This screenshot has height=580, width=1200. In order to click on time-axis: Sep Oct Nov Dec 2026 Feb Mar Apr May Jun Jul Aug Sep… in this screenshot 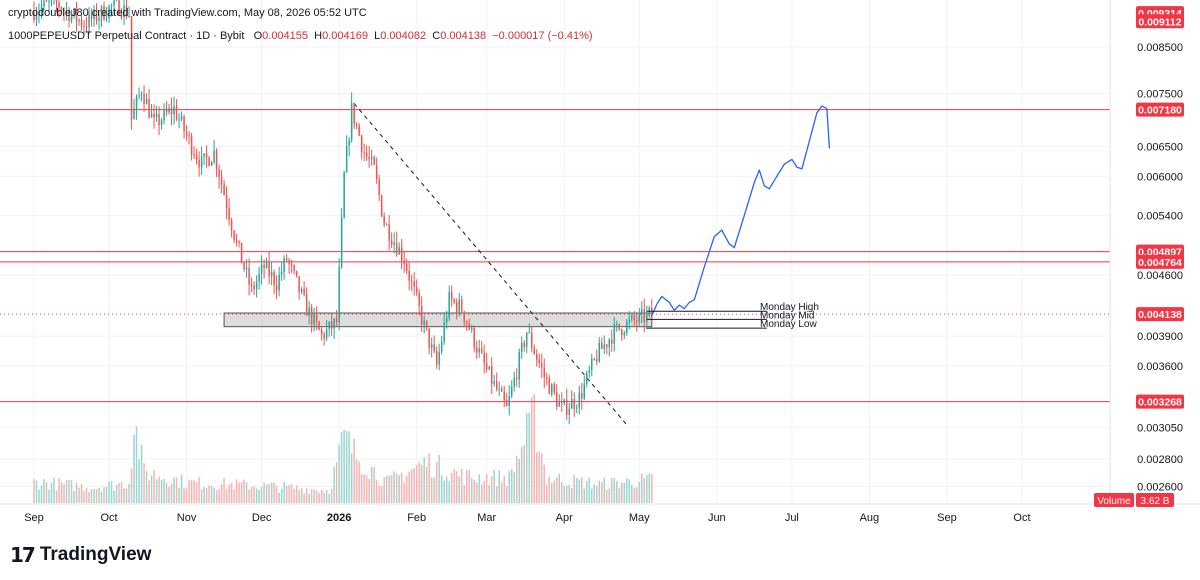, I will do `click(527, 518)`.